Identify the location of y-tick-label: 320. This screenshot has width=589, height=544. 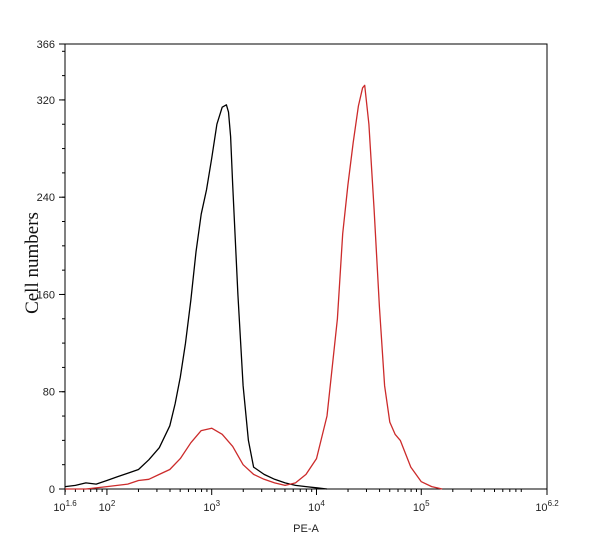
(46, 101).